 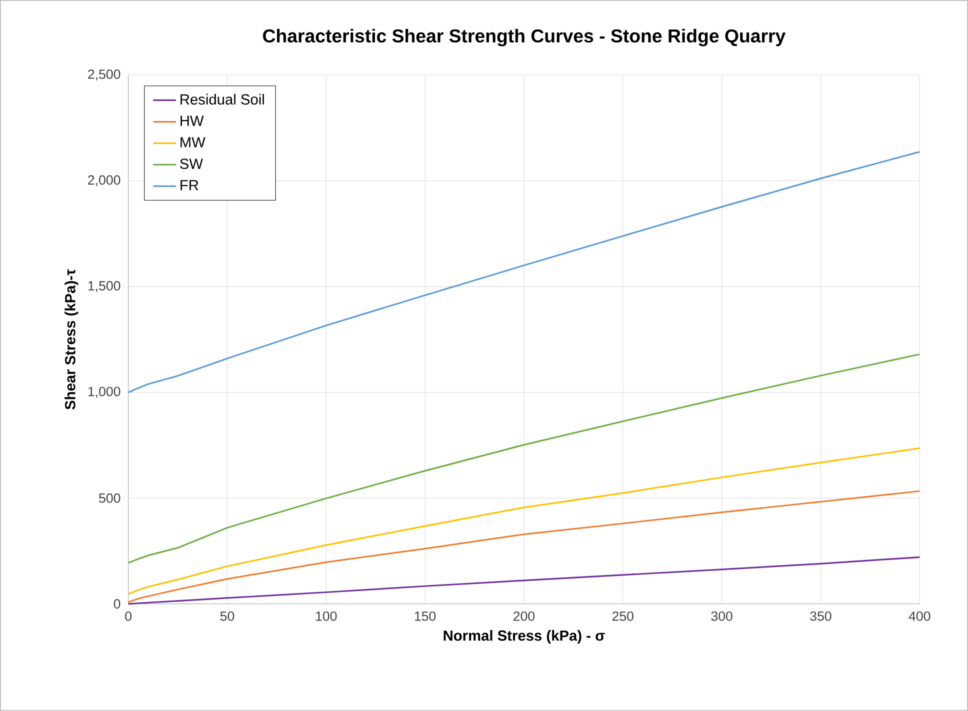 I want to click on y-tick-label: 0, so click(x=117, y=604).